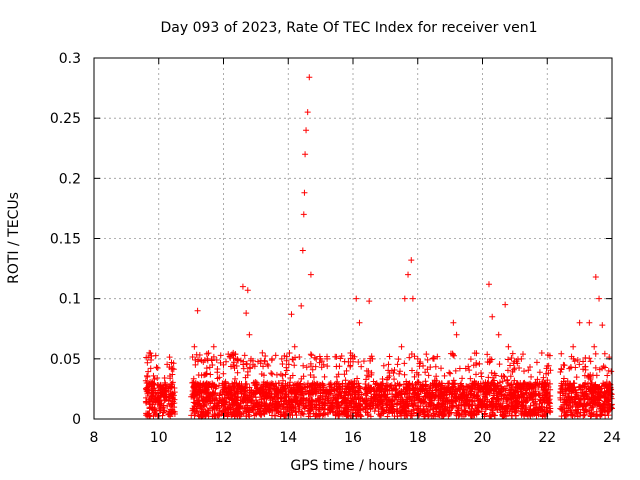 The width and height of the screenshot is (640, 480). I want to click on y-tick-label: 0.15, so click(65, 240).